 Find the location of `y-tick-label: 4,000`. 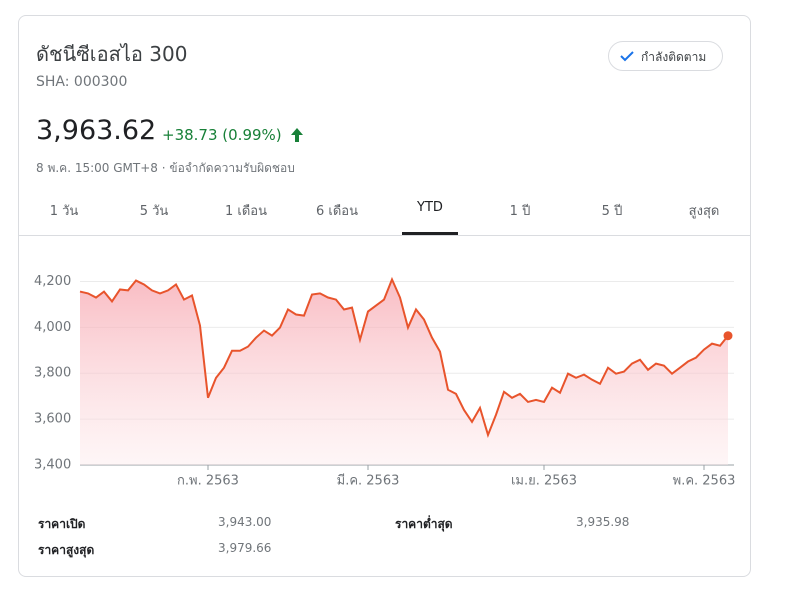

y-tick-label: 4,000 is located at coordinates (52, 327).